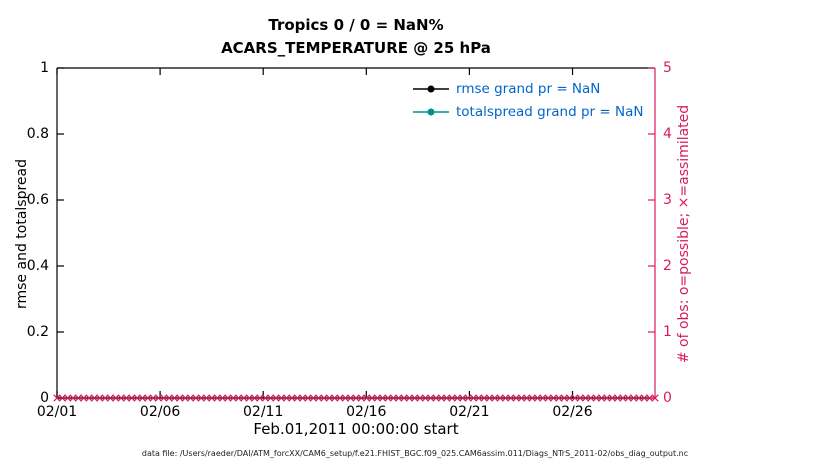 Image resolution: width=830 pixels, height=470 pixels. What do you see at coordinates (22, 234) in the screenshot?
I see `y-axis-label-left: rmse and totalspread` at bounding box center [22, 234].